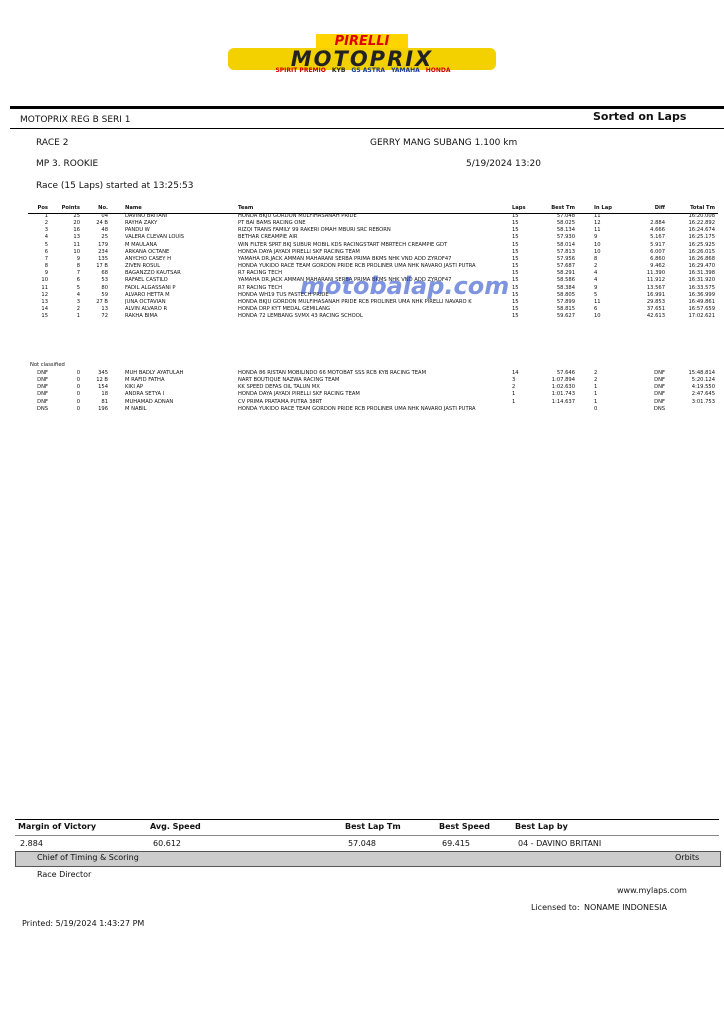 Image resolution: width=724 pixels, height=1024 pixels. I want to click on summary-value: 57.048, so click(362, 843).